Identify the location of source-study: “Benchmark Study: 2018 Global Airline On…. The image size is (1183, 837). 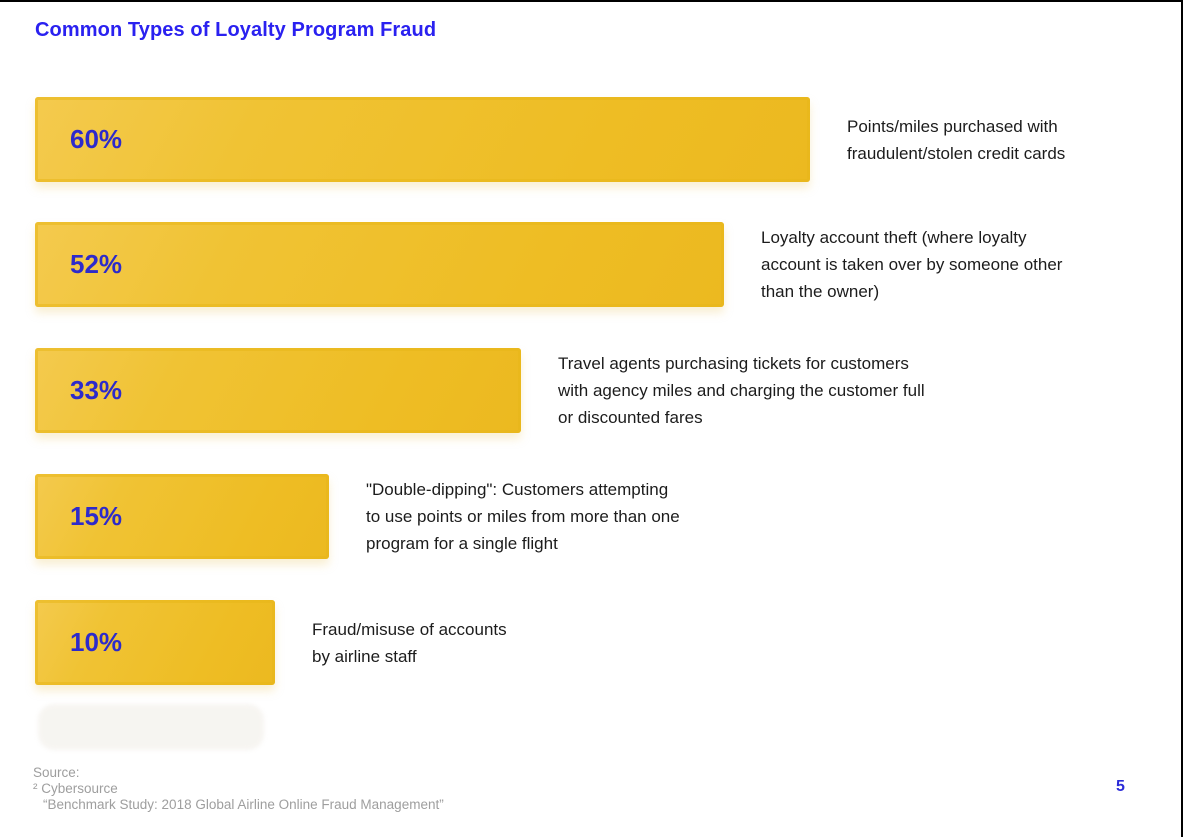
(243, 804).